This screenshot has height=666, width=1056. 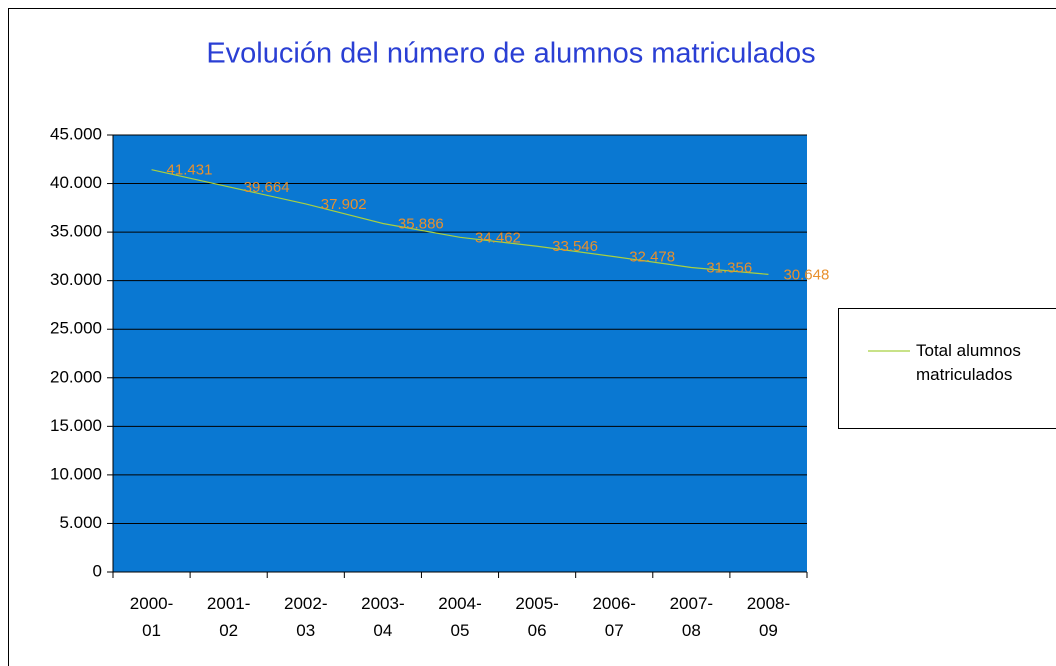 I want to click on y-tick-label: 5.000, so click(x=80, y=522).